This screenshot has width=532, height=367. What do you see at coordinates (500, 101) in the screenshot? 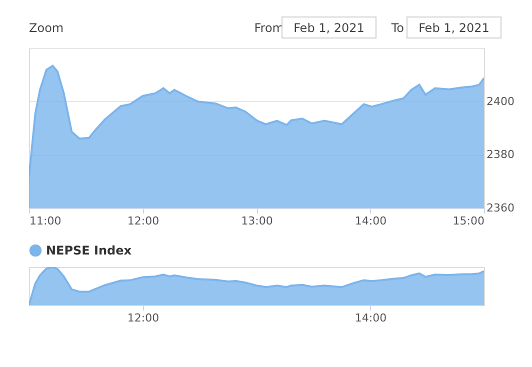
I see `y-tick-label: 2400` at bounding box center [500, 101].